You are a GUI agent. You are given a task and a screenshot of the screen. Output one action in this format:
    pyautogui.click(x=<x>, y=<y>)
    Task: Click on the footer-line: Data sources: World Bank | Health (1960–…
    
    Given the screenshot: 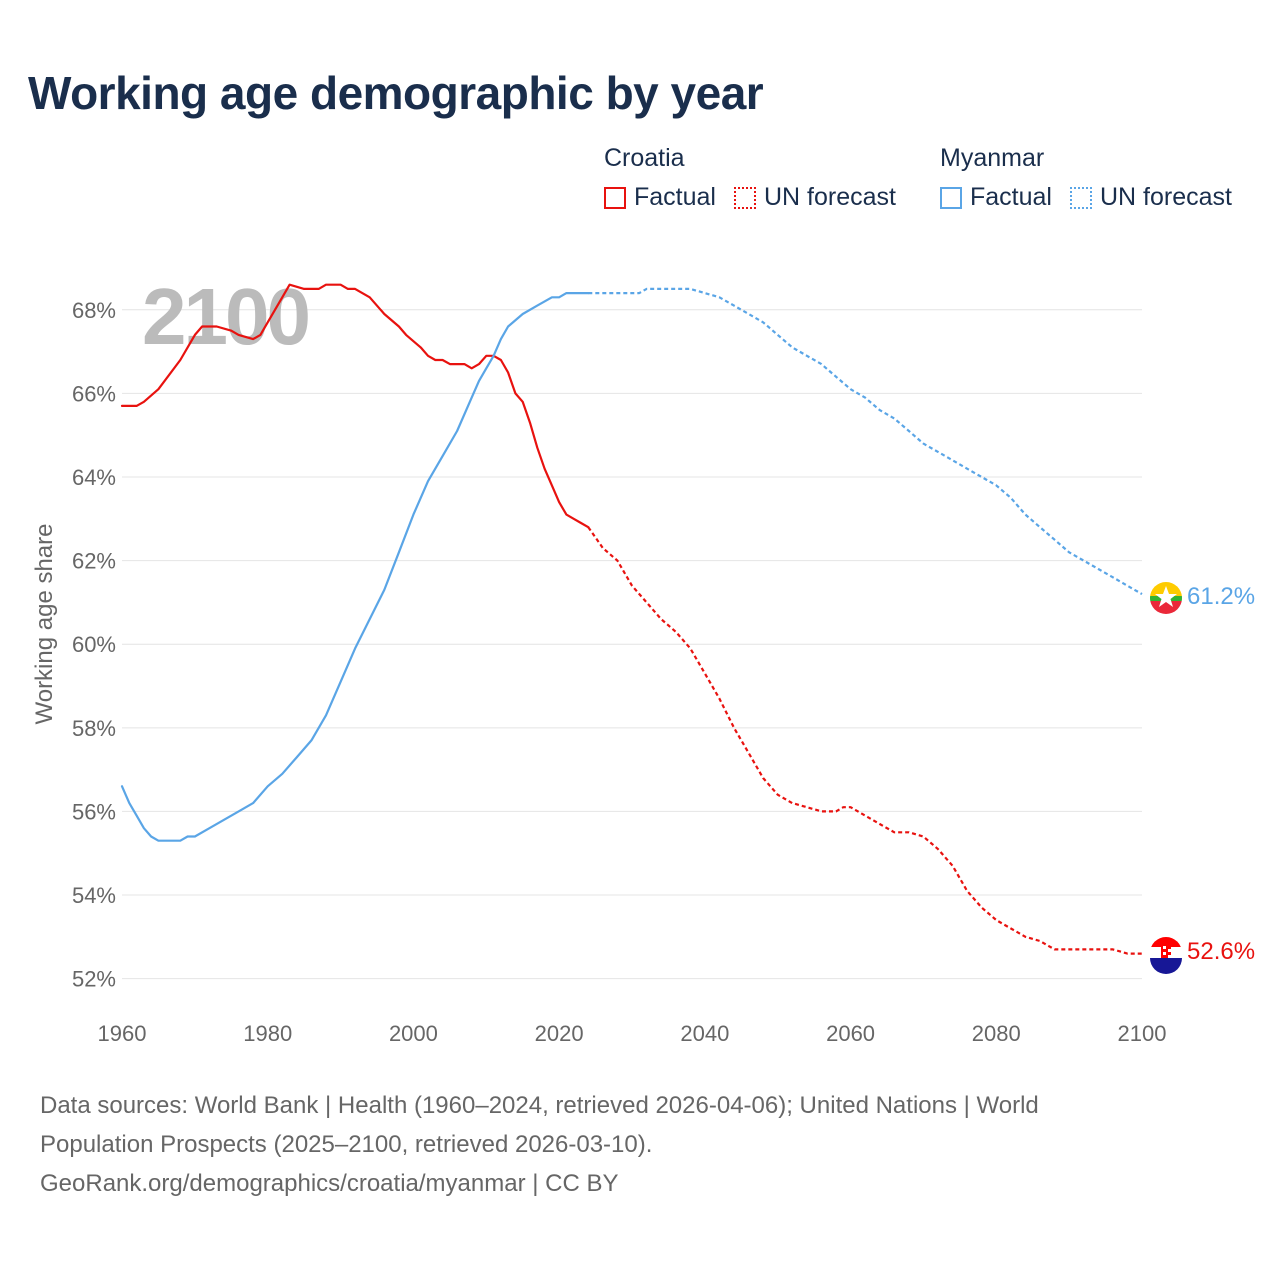 What is the action you would take?
    pyautogui.click(x=539, y=1105)
    